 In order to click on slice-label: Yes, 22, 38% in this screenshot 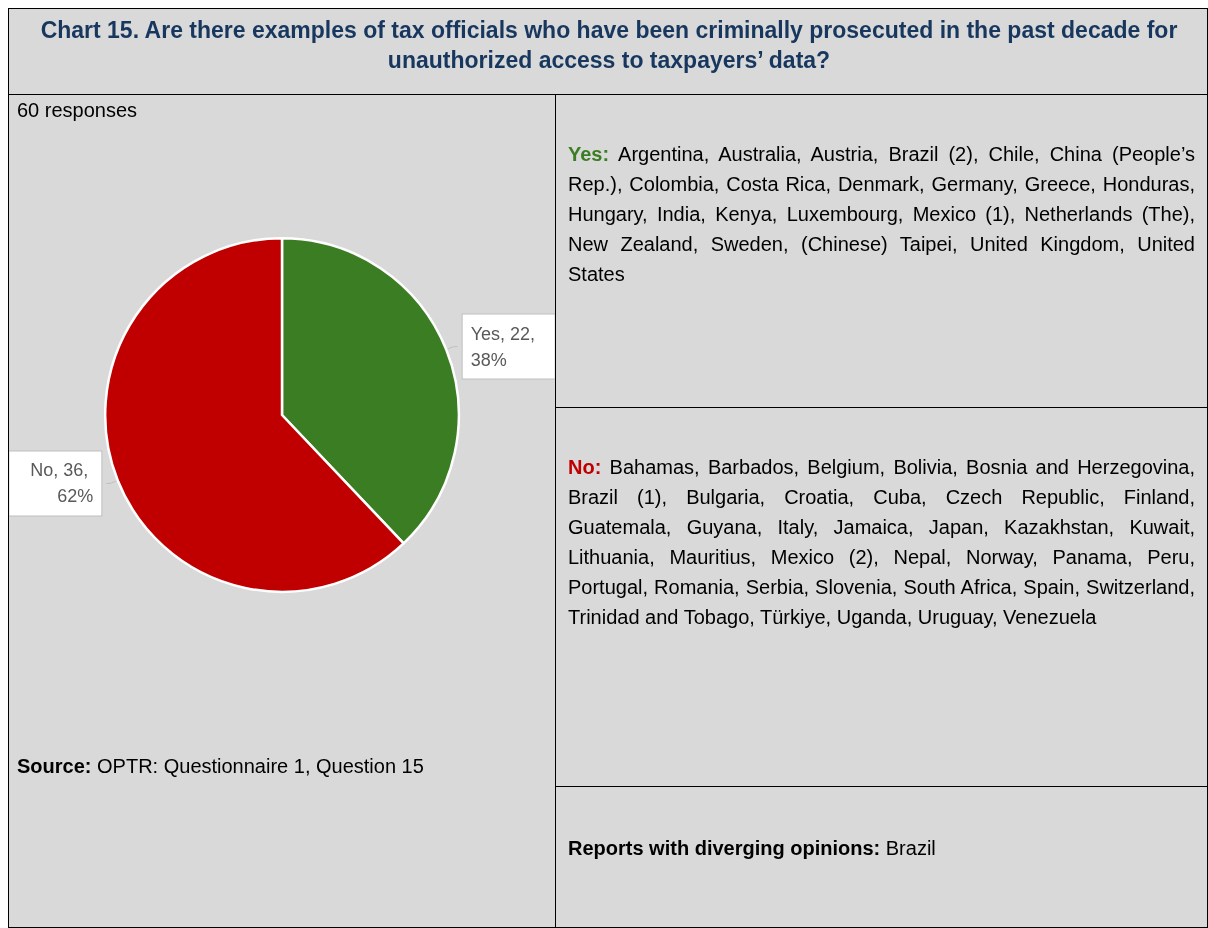, I will do `click(505, 346)`.